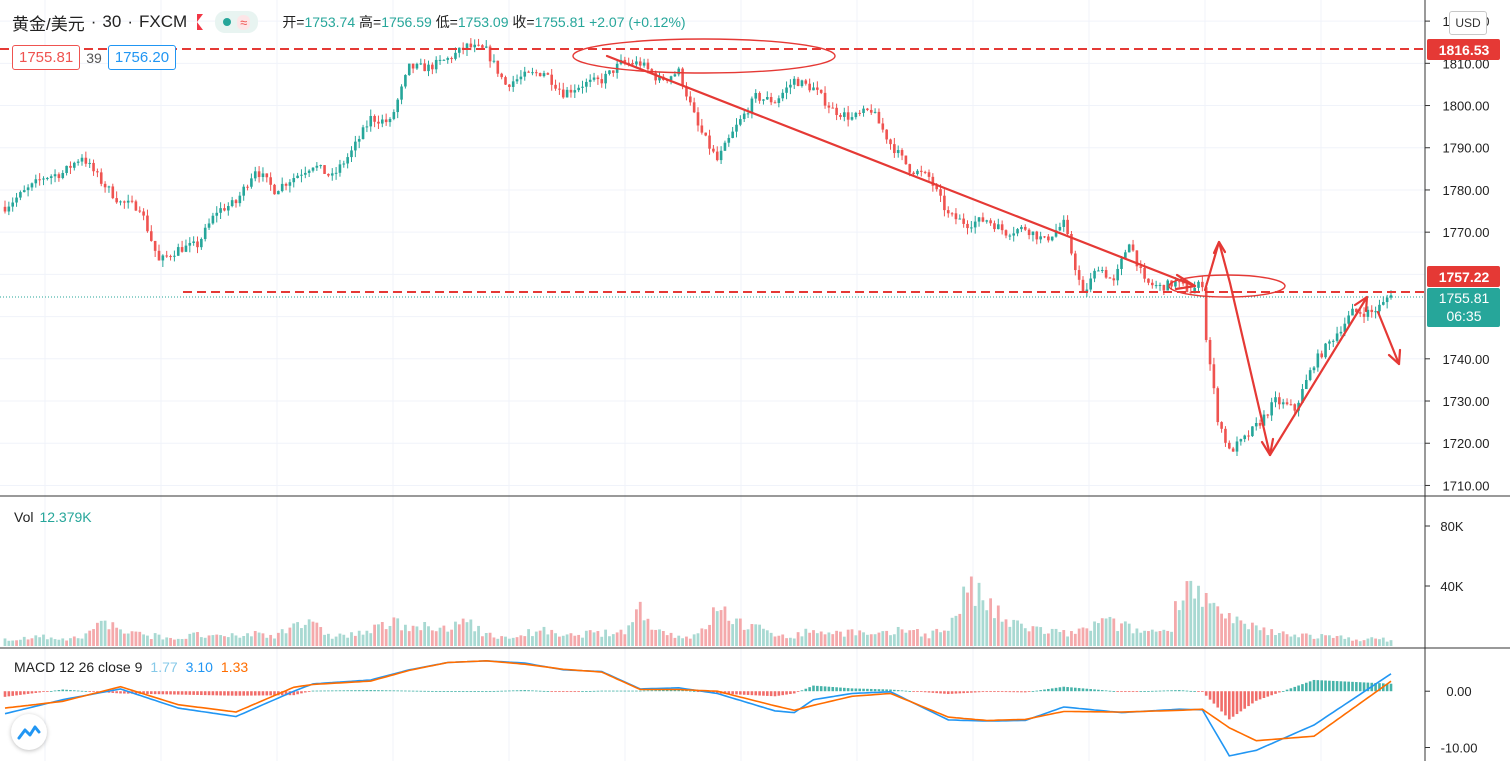  What do you see at coordinates (1463, 307) in the screenshot?
I see `current-price-tag: 1755.81 06:35` at bounding box center [1463, 307].